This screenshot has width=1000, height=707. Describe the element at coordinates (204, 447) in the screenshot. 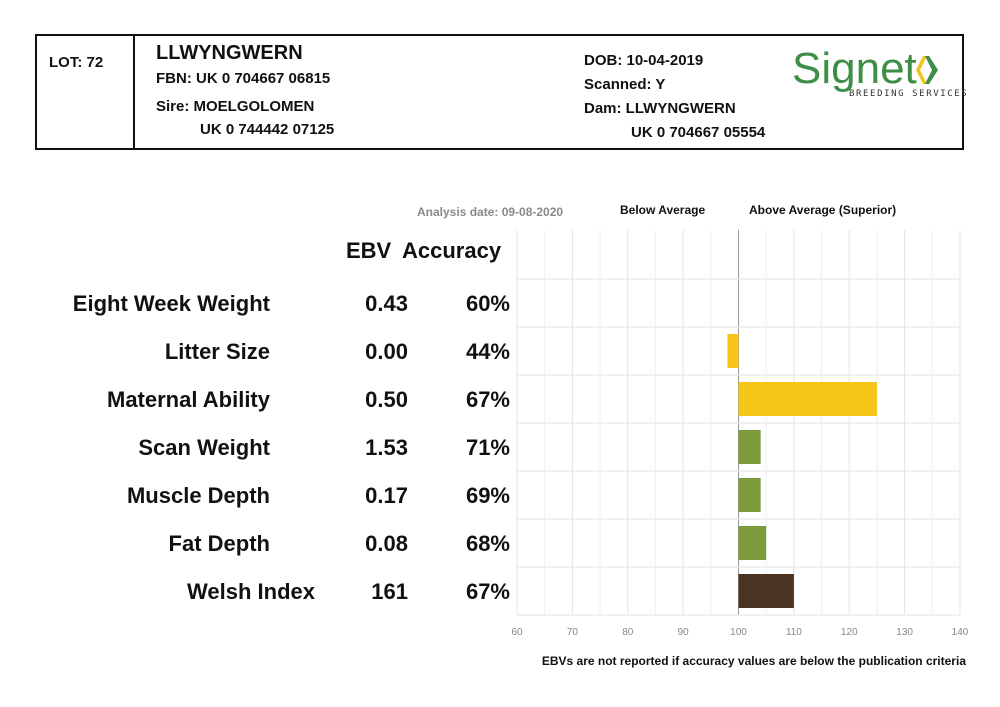

I see `trait-label: Scan Weight` at that location.